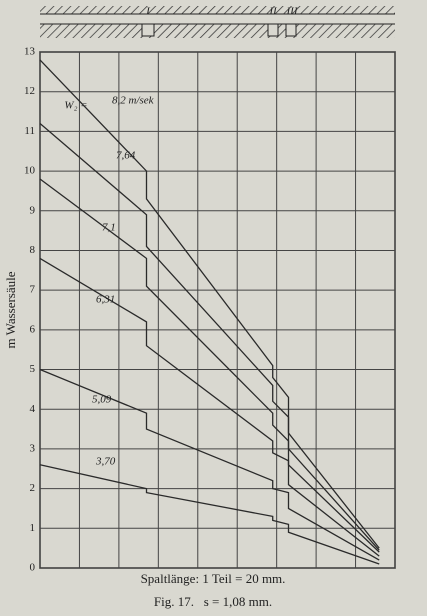 Image resolution: width=427 pixels, height=616 pixels. I want to click on annotation: I, so click(148, 12).